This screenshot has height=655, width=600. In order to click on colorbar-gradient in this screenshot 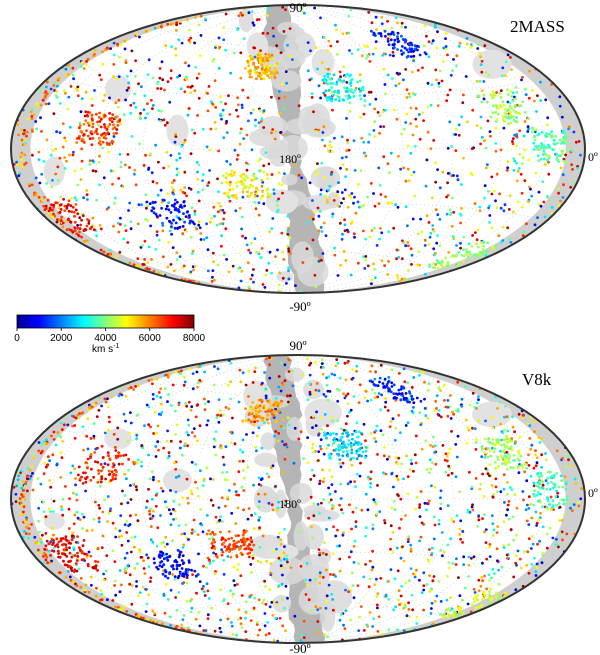, I will do `click(105, 321)`.